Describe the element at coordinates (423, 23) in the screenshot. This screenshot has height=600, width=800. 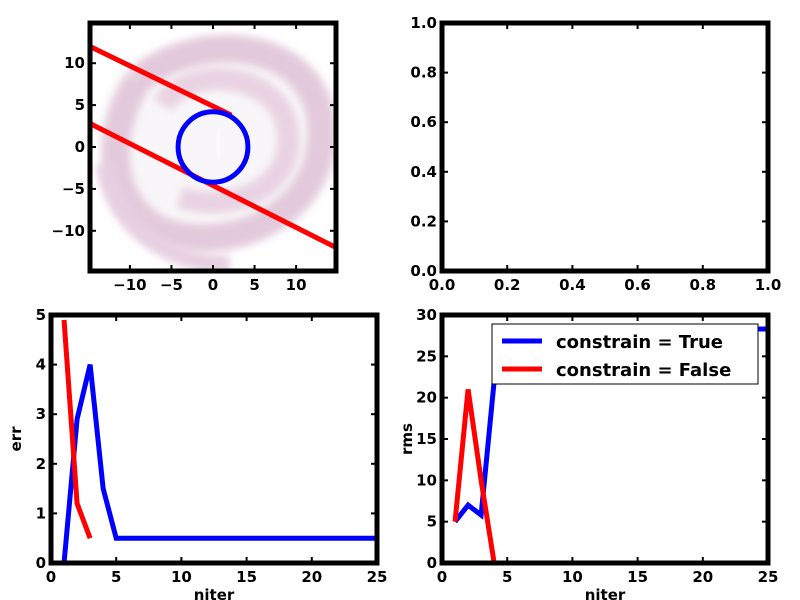
I see `y-tick-label: 1.0` at that location.